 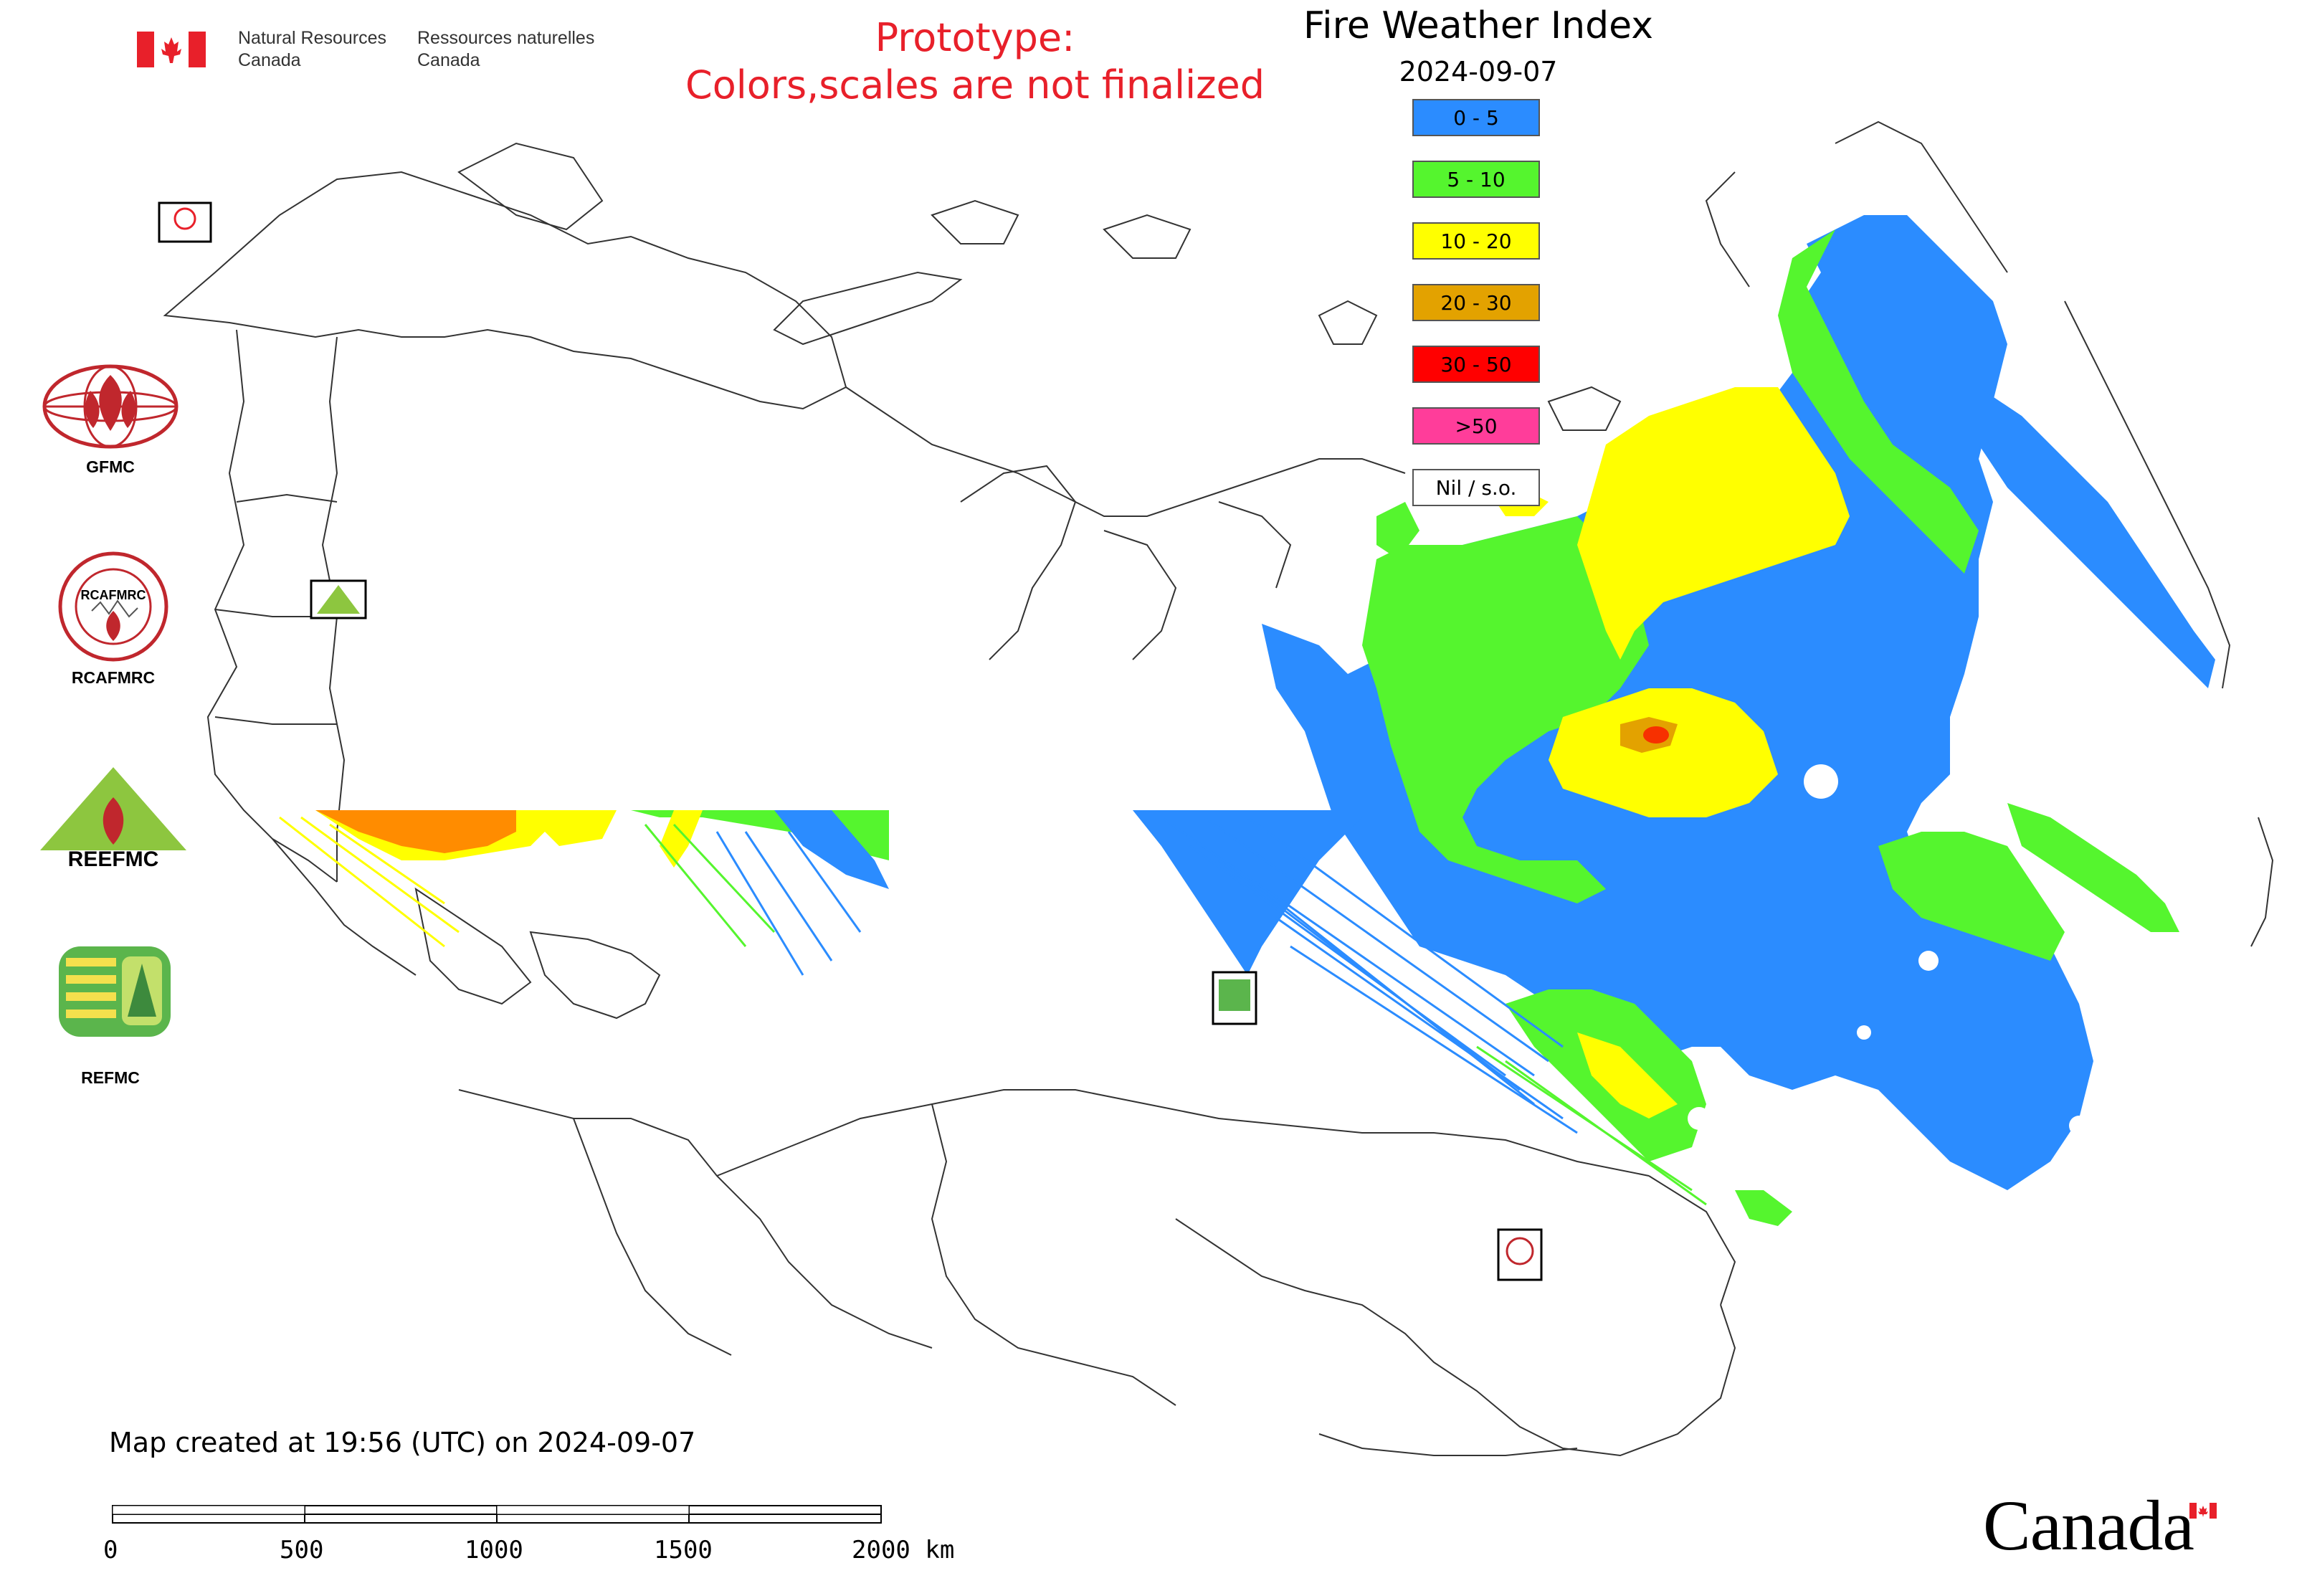 I want to click on legend-item: 5 - 10, so click(x=1476, y=179).